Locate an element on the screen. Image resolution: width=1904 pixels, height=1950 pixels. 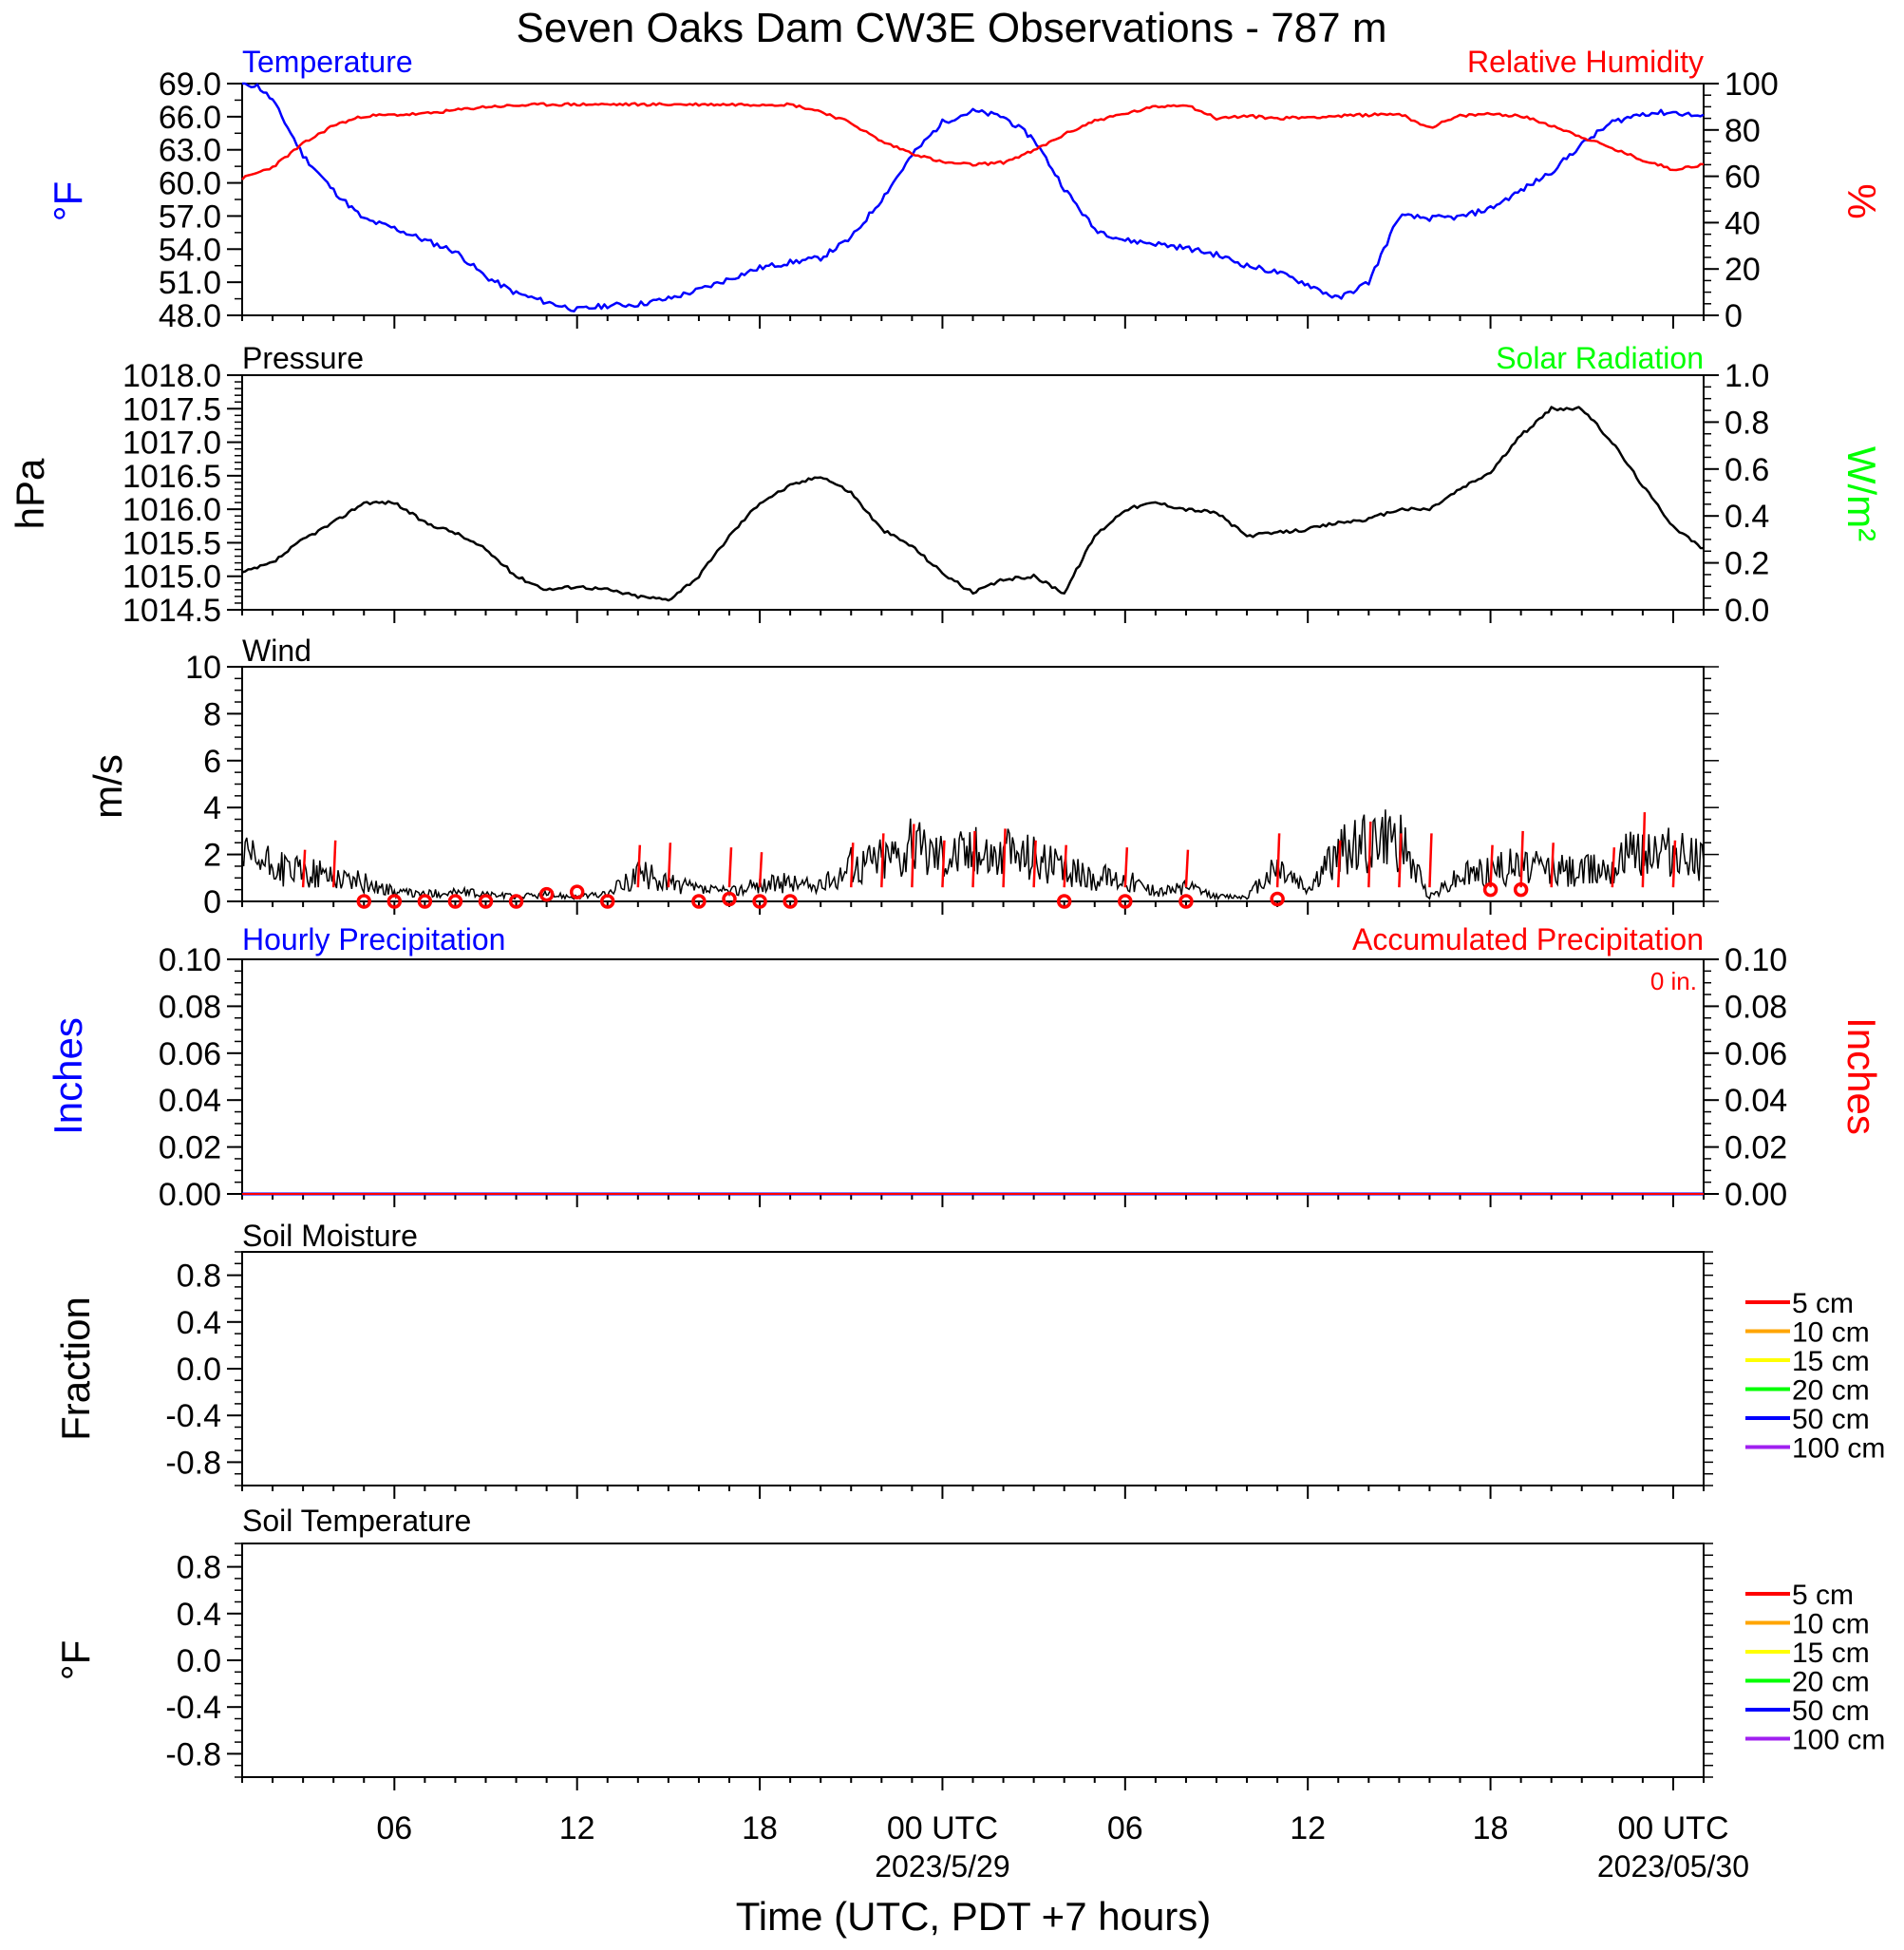
y-tick-label: 0.04 is located at coordinates (190, 1101).